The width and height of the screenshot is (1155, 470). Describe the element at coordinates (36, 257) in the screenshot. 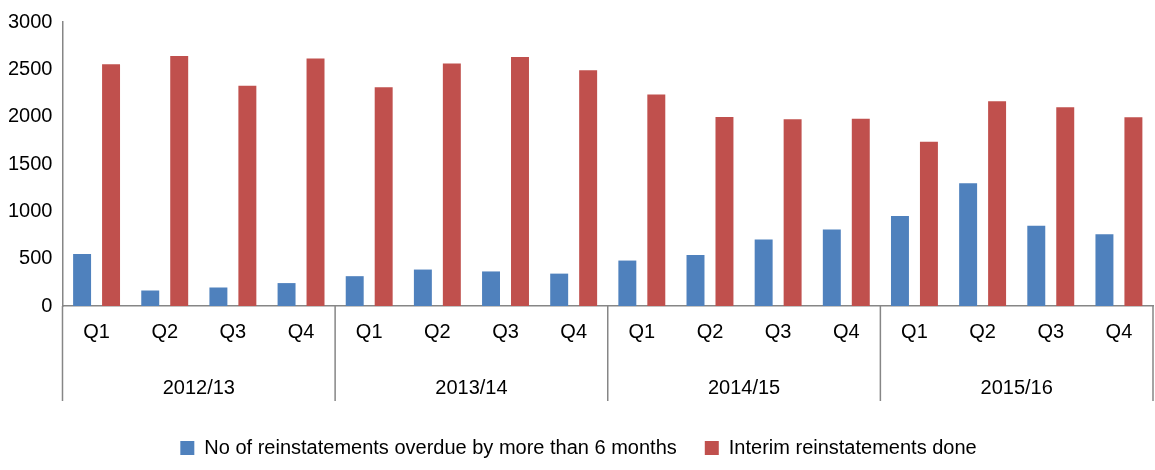

I see `y-tick-label: 500` at that location.